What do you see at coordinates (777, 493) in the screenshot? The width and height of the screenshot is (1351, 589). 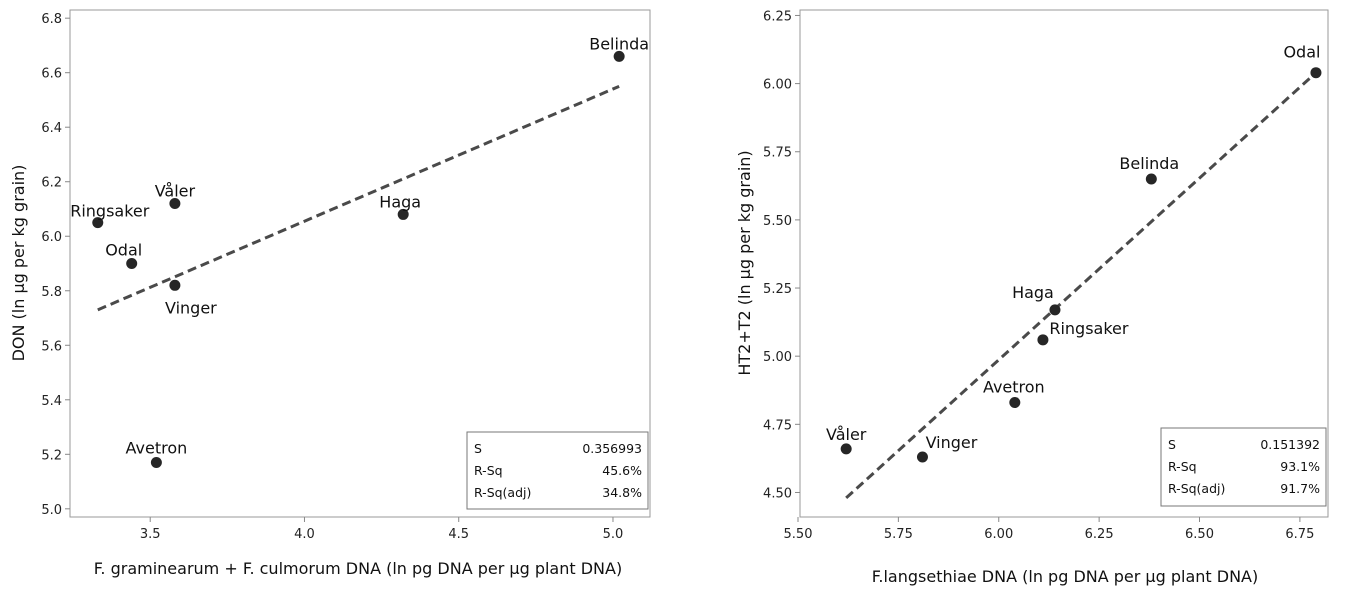 I see `y-tick-label: 4.50` at bounding box center [777, 493].